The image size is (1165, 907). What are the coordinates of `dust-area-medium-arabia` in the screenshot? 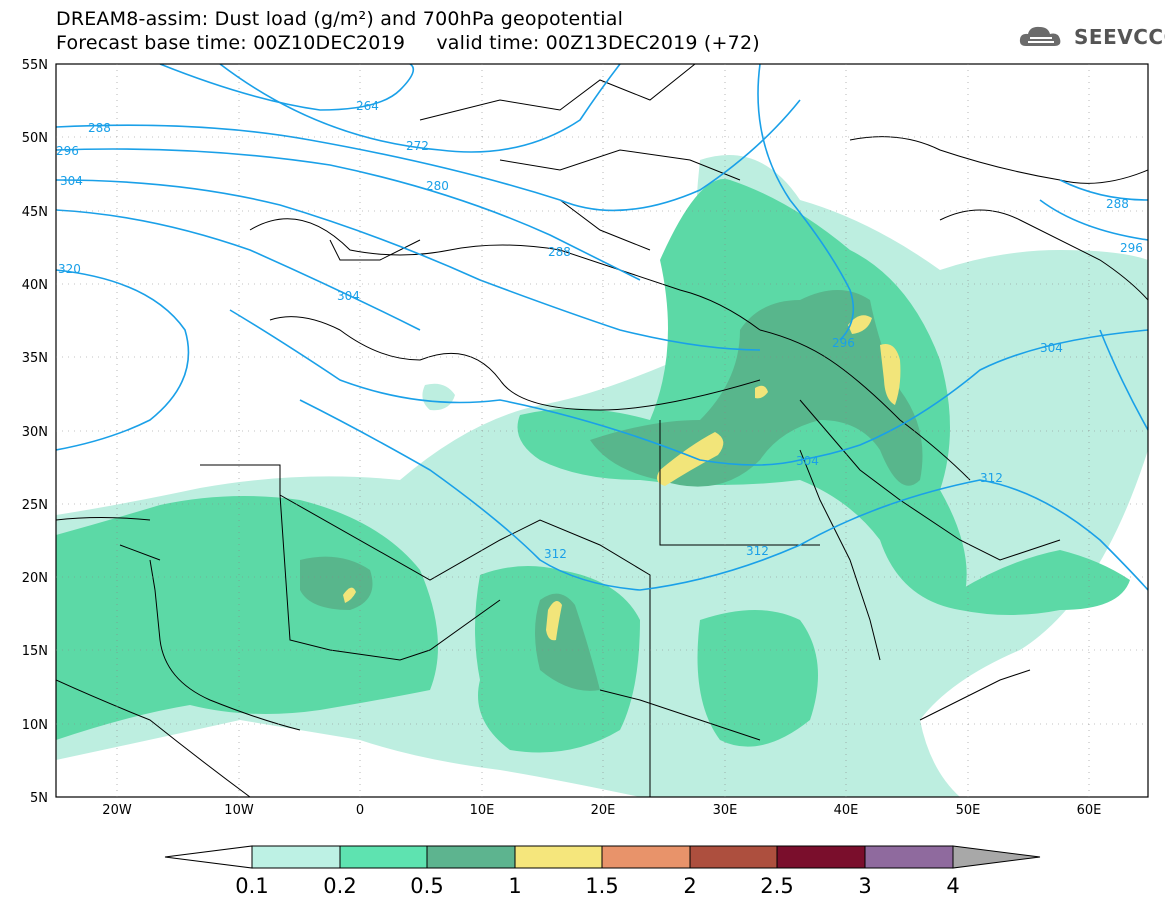 It's located at (1045, 582).